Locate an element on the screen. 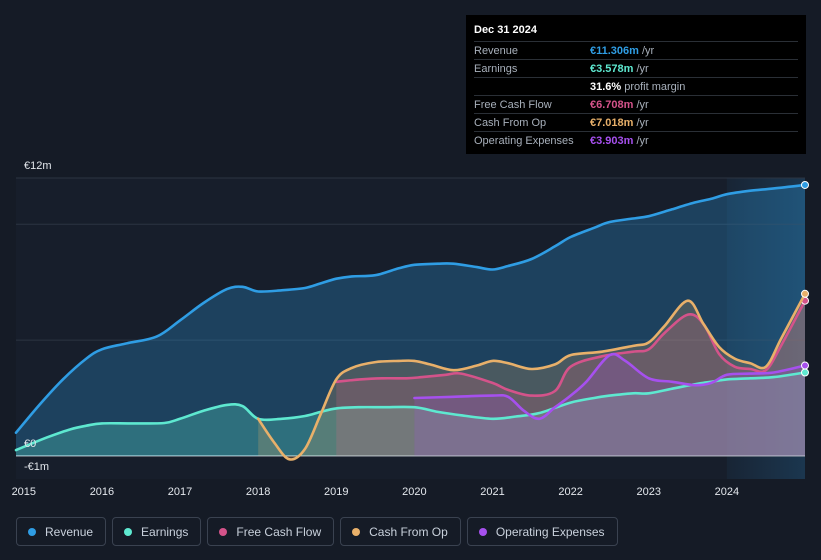 Image resolution: width=821 pixels, height=560 pixels. operating-expenses-endpoint is located at coordinates (805, 365).